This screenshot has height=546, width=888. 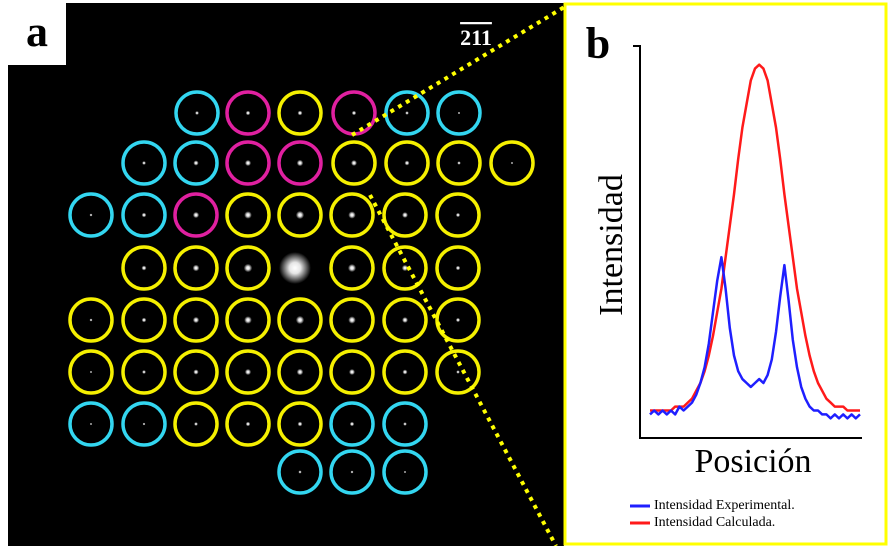 I want to click on legend-label: Intensidad Experimental., so click(x=724, y=505).